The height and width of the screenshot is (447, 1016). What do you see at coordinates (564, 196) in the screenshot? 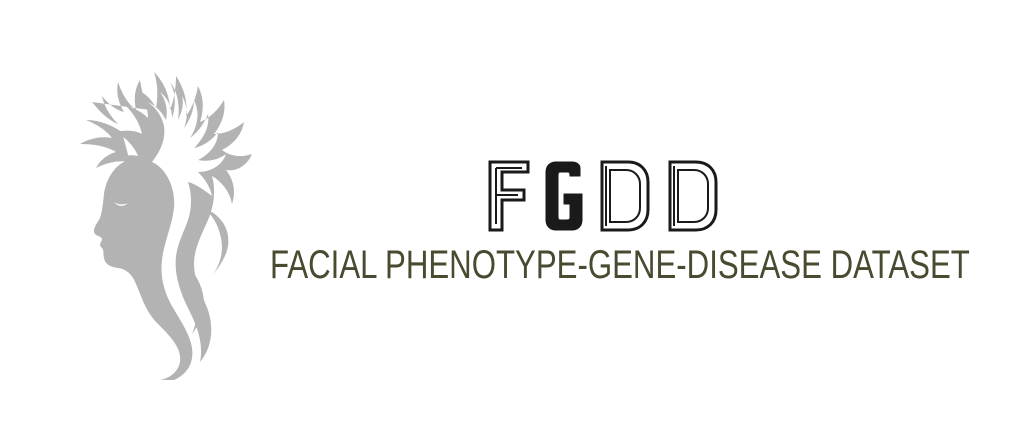
I see `wordmark-letter-g` at bounding box center [564, 196].